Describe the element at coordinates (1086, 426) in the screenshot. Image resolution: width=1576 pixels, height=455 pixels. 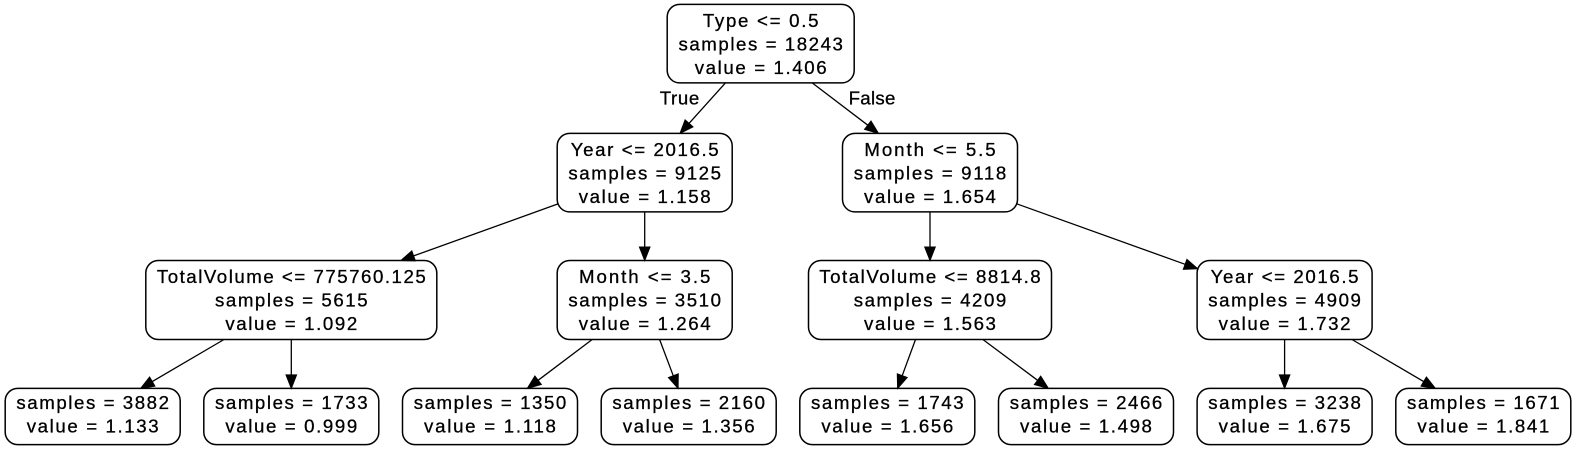
I see `svg-text: value = 1.498` at that location.